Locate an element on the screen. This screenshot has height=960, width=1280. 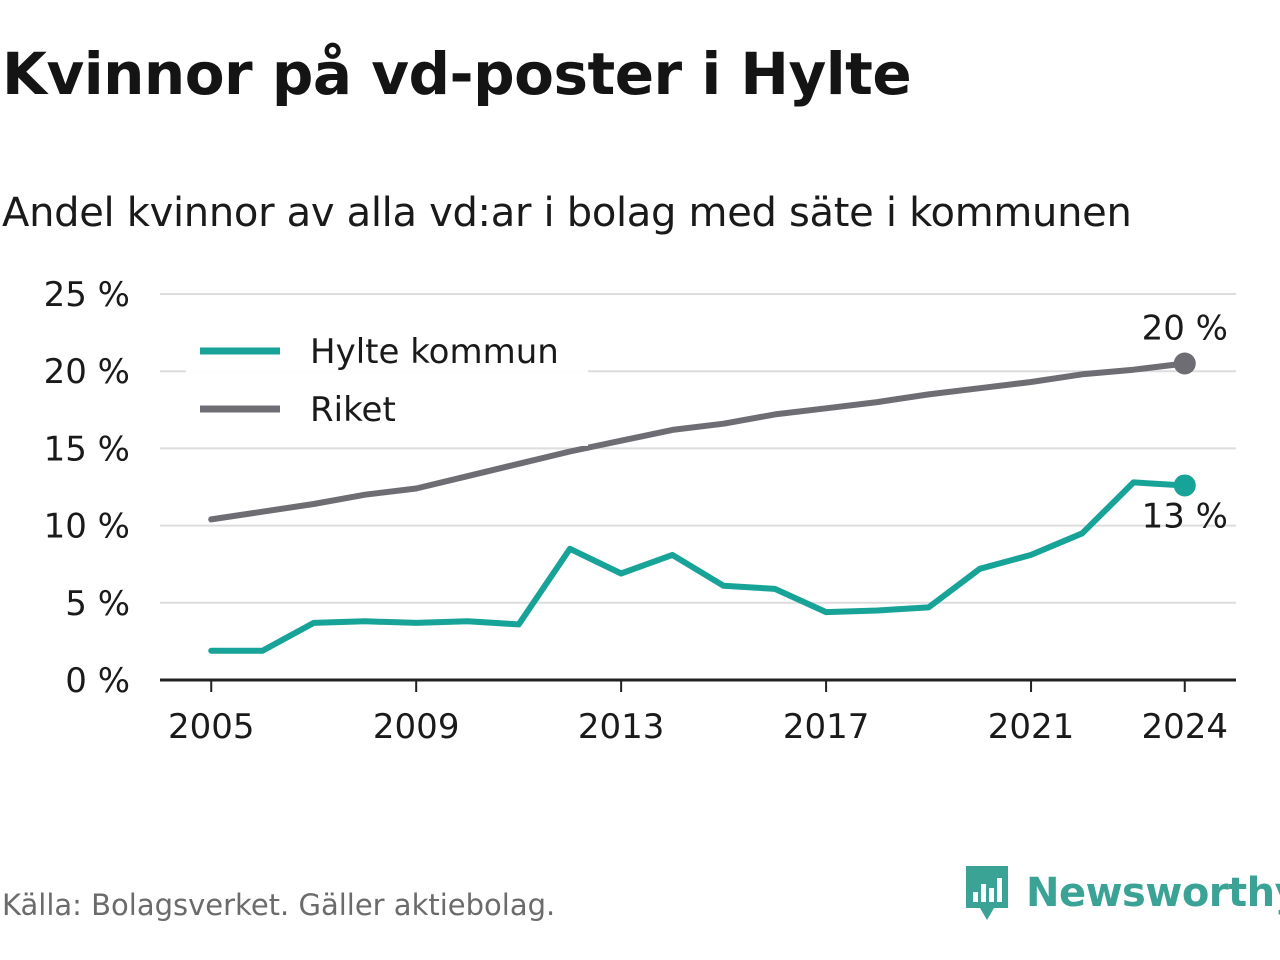
legend: Hylte kommun Riket is located at coordinates (387, 384).